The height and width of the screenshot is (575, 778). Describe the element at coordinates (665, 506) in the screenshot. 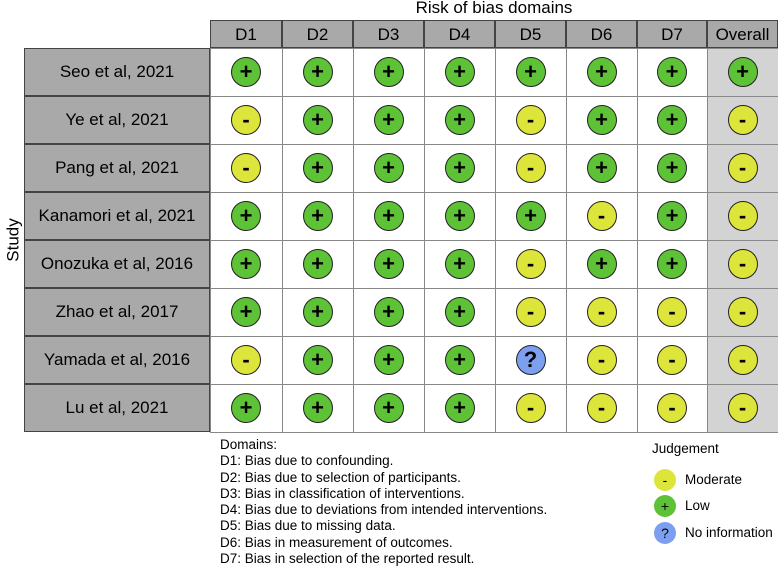

I see `legend-swatch: +` at that location.